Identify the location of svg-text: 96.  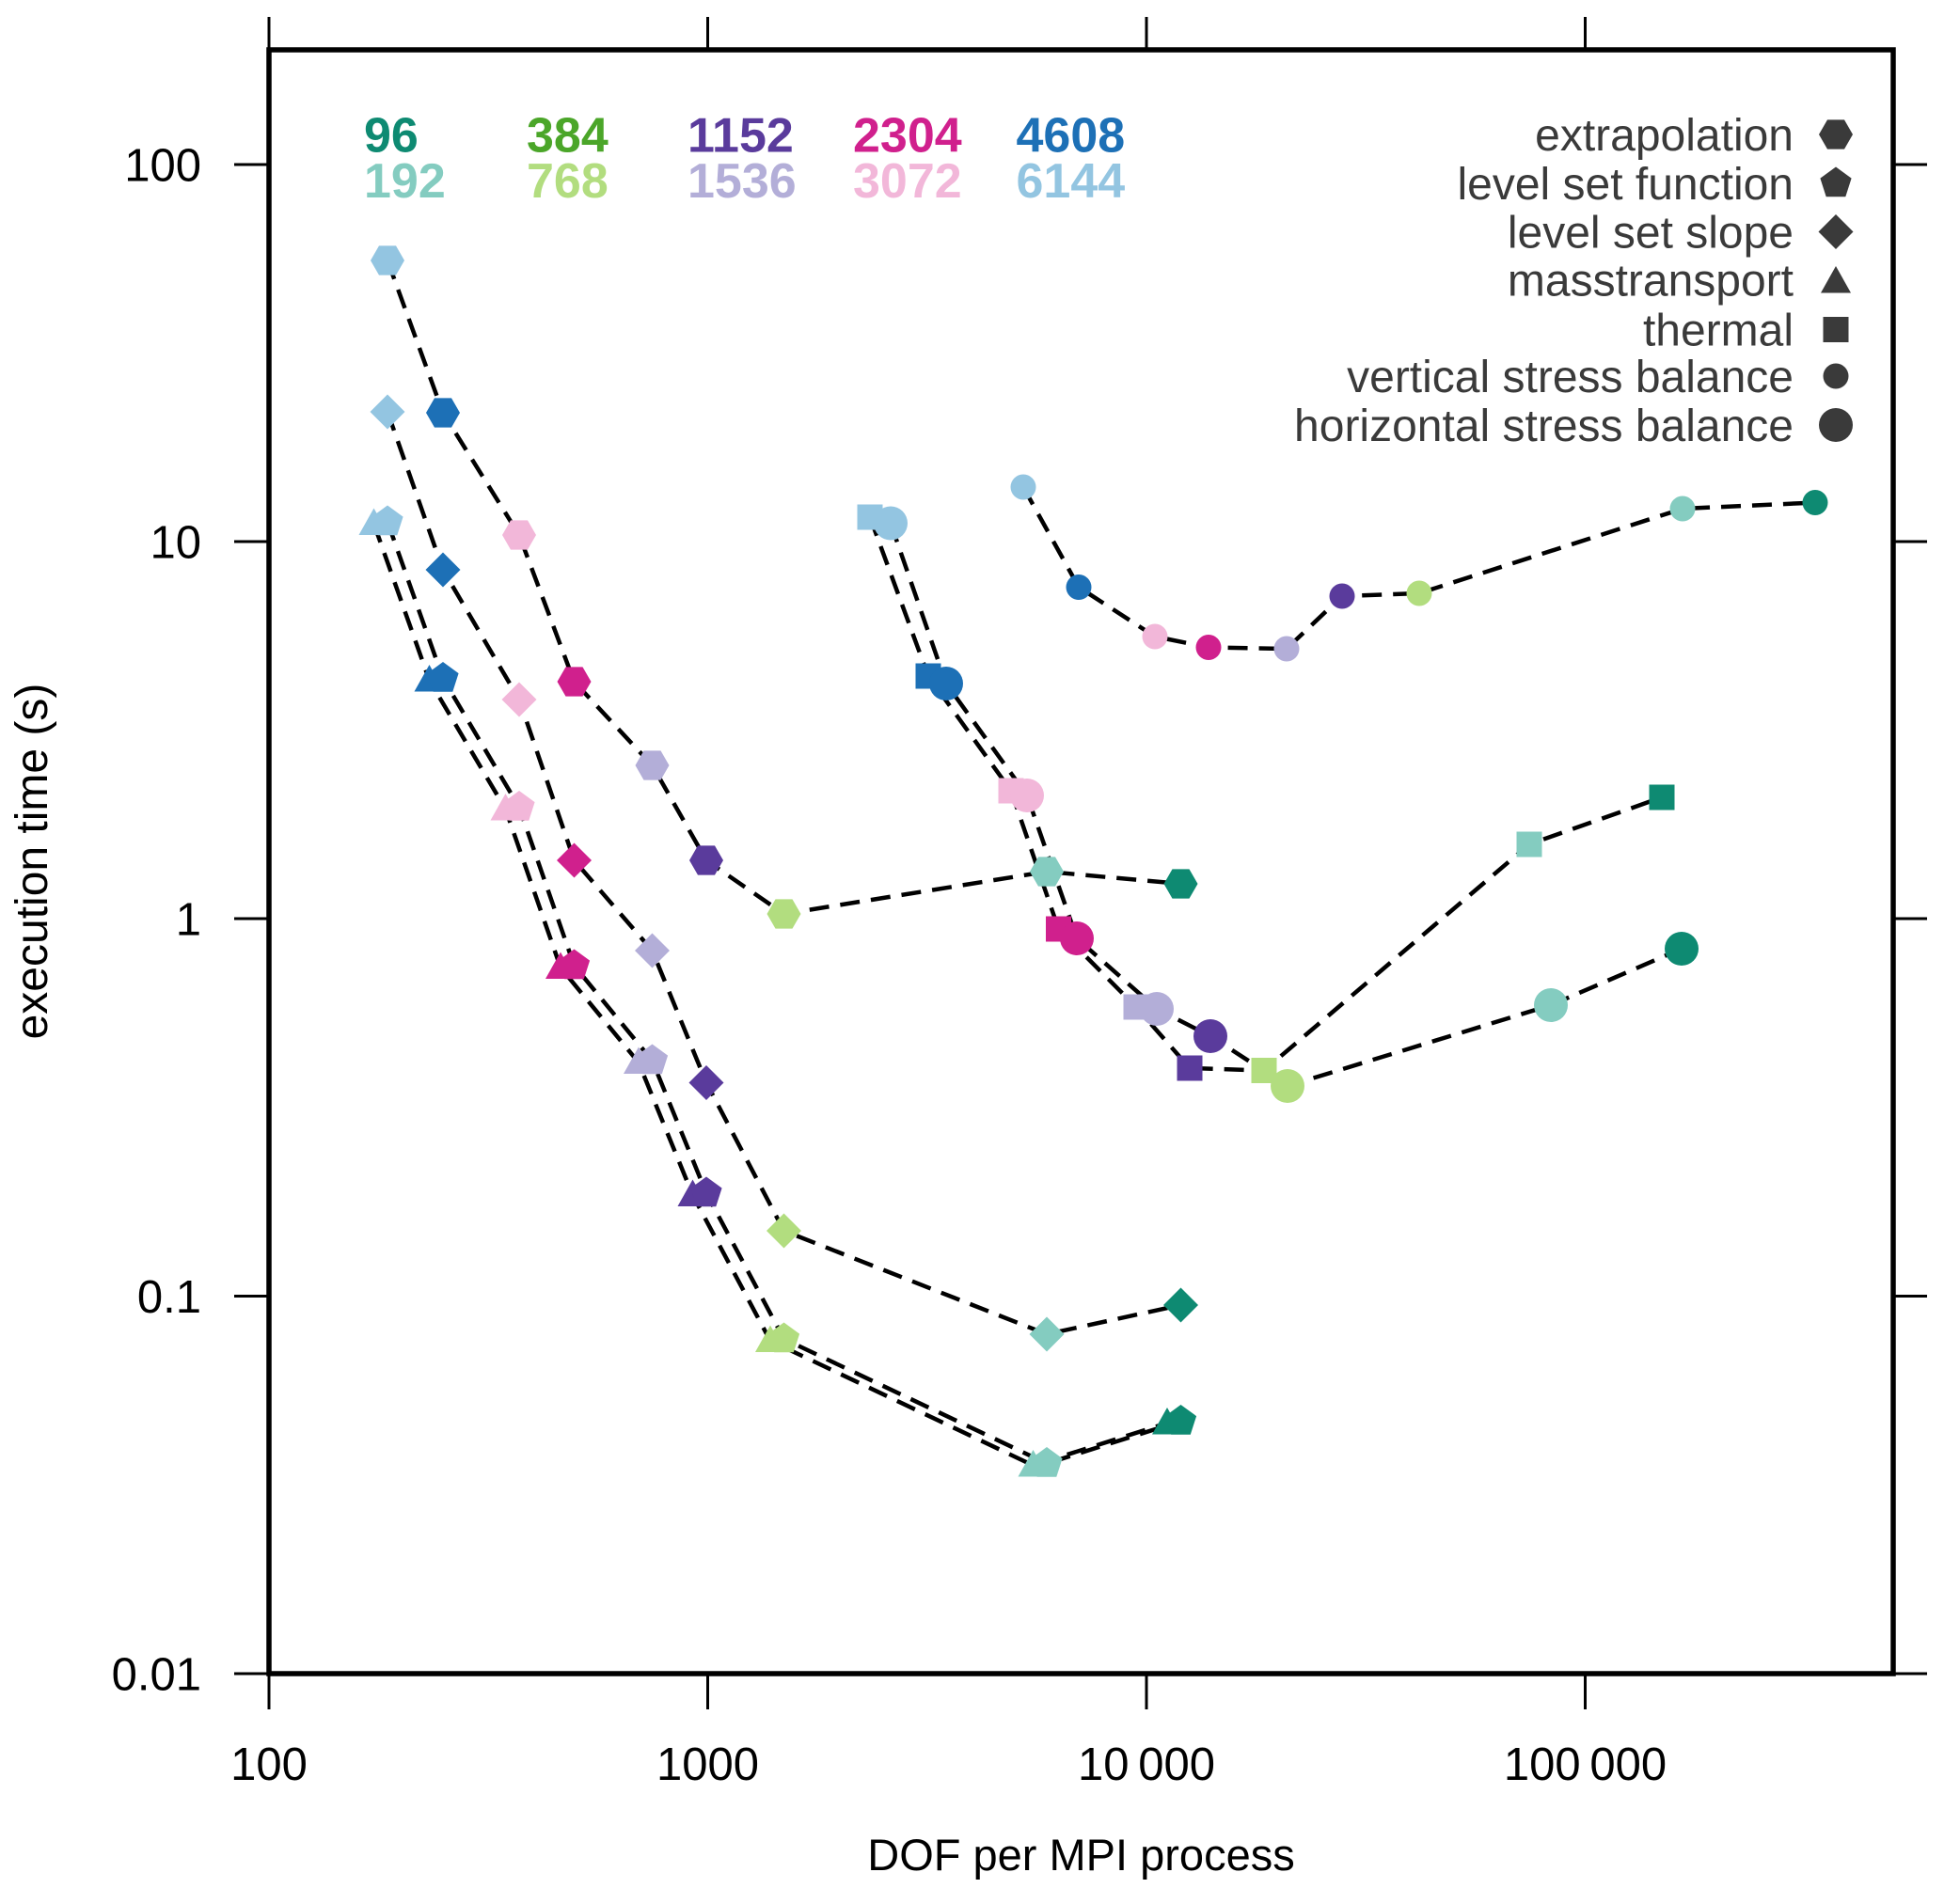
(391, 136).